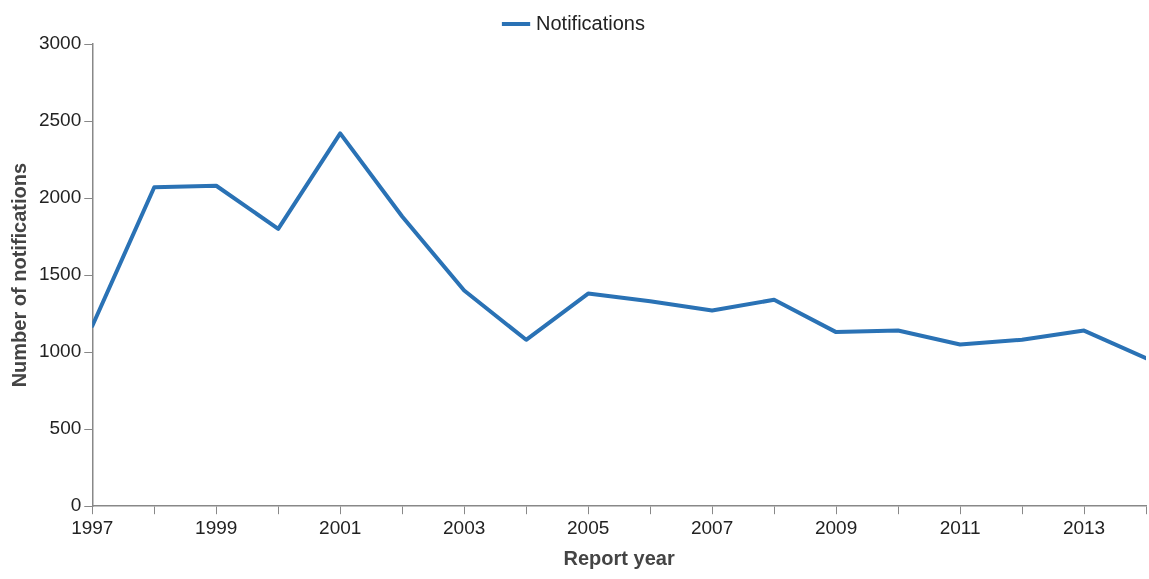 Image resolution: width=1149 pixels, height=579 pixels. What do you see at coordinates (18, 275) in the screenshot?
I see `y-axis-title: Number of notifications` at bounding box center [18, 275].